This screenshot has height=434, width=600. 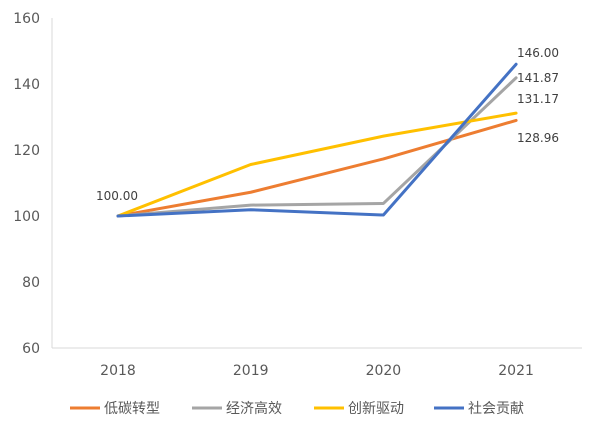 What do you see at coordinates (26, 19) in the screenshot?
I see `y-tick-label: 160` at bounding box center [26, 19].